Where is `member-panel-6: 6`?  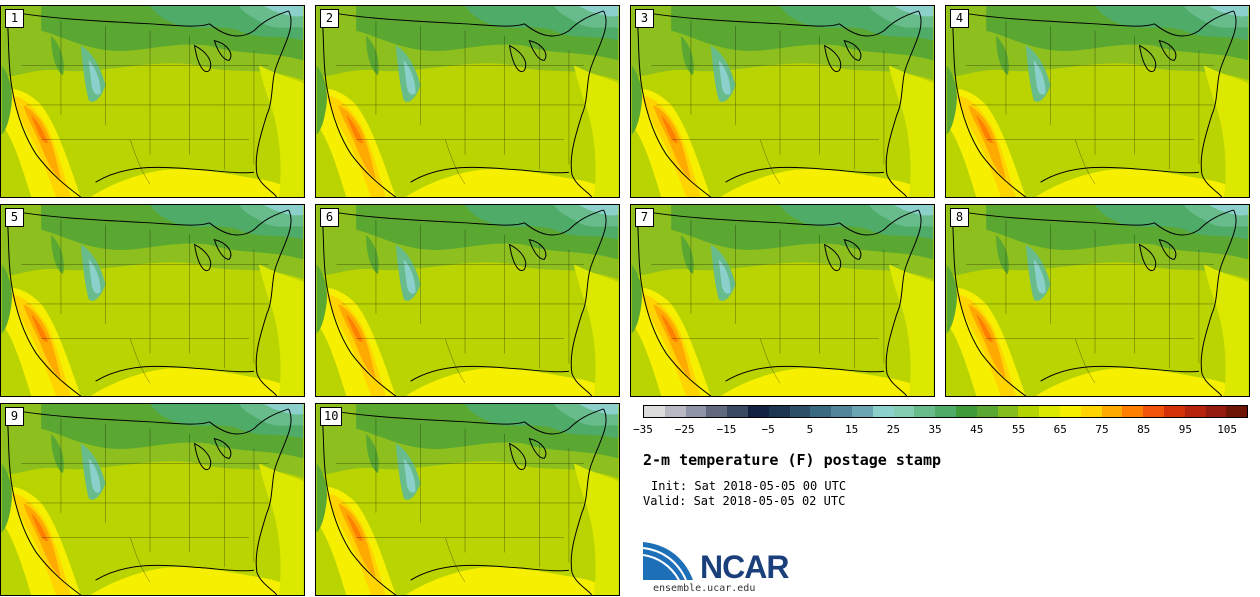
member-panel-6: 6 is located at coordinates (467, 300).